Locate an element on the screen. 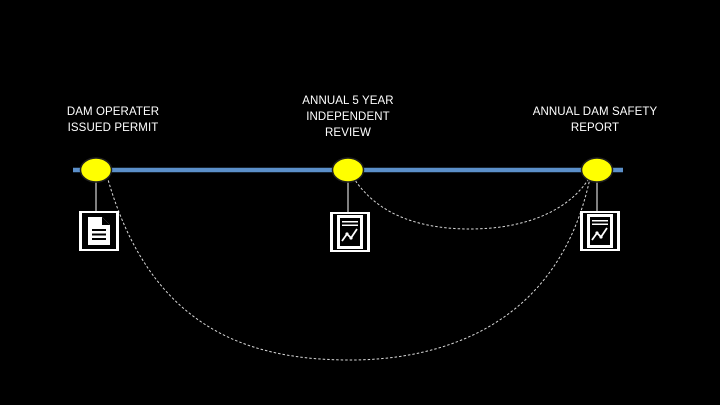 The width and height of the screenshot is (720, 405). label-line: REVIEW is located at coordinates (348, 133).